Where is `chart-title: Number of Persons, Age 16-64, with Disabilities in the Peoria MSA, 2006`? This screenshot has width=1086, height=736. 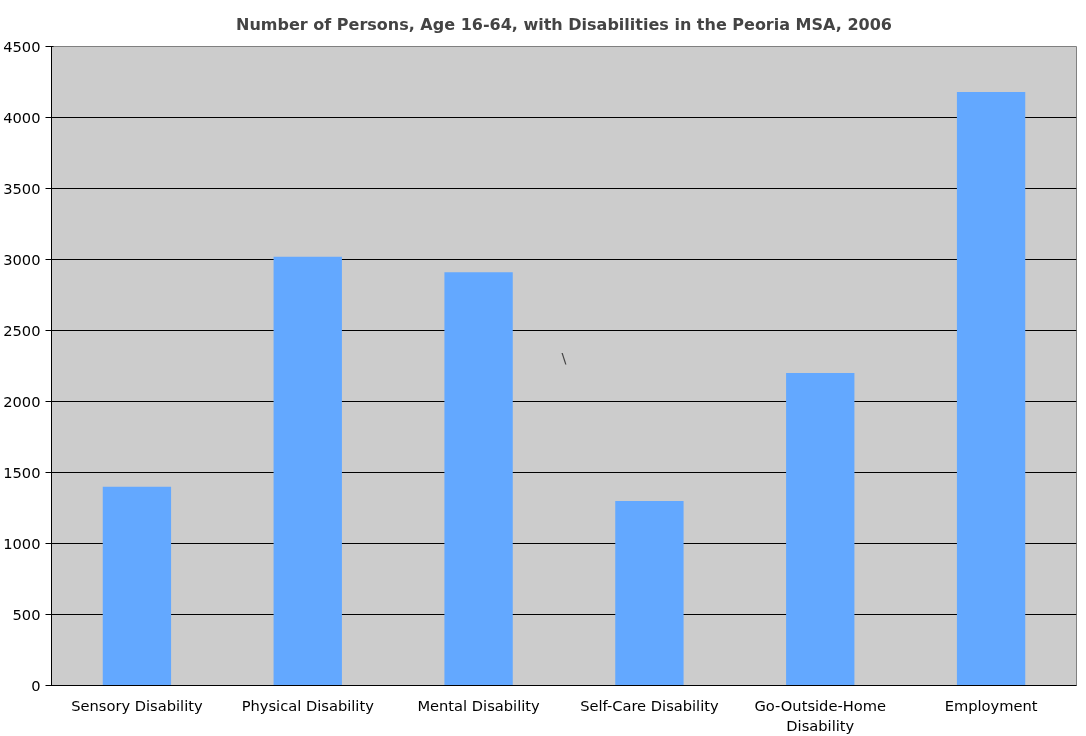 chart-title: Number of Persons, Age 16-64, with Disabilities in the Peoria MSA, 2006 is located at coordinates (564, 24).